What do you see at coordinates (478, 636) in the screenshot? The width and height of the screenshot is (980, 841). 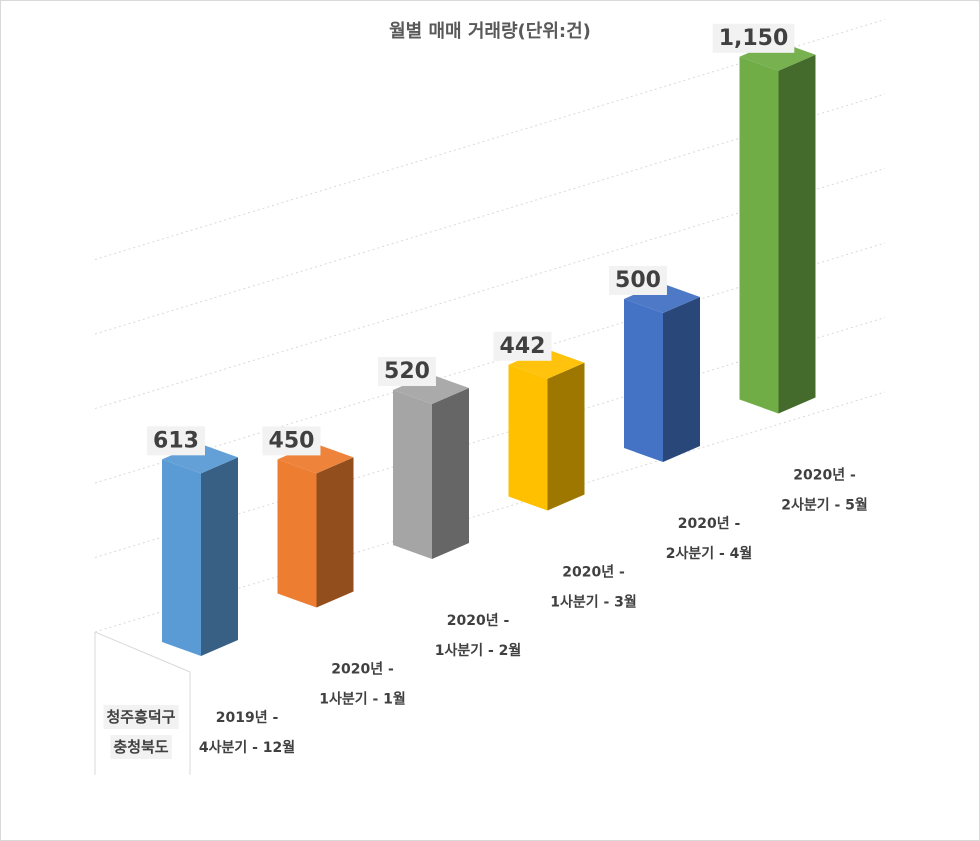 I see `x-tick-label: 2020년 - 1사분기 - 2월` at bounding box center [478, 636].